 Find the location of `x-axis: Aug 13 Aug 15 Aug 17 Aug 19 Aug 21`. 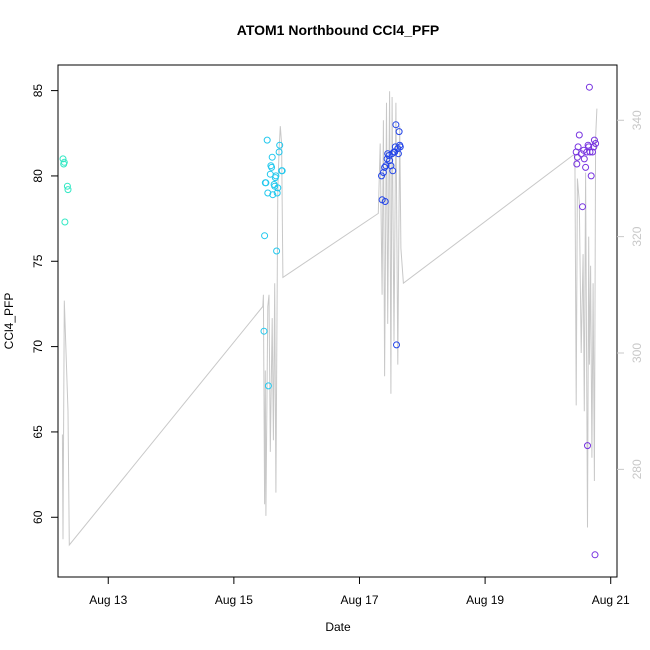

x-axis: Aug 13 Aug 15 Aug 17 Aug 19 Aug 21 is located at coordinates (359, 592).